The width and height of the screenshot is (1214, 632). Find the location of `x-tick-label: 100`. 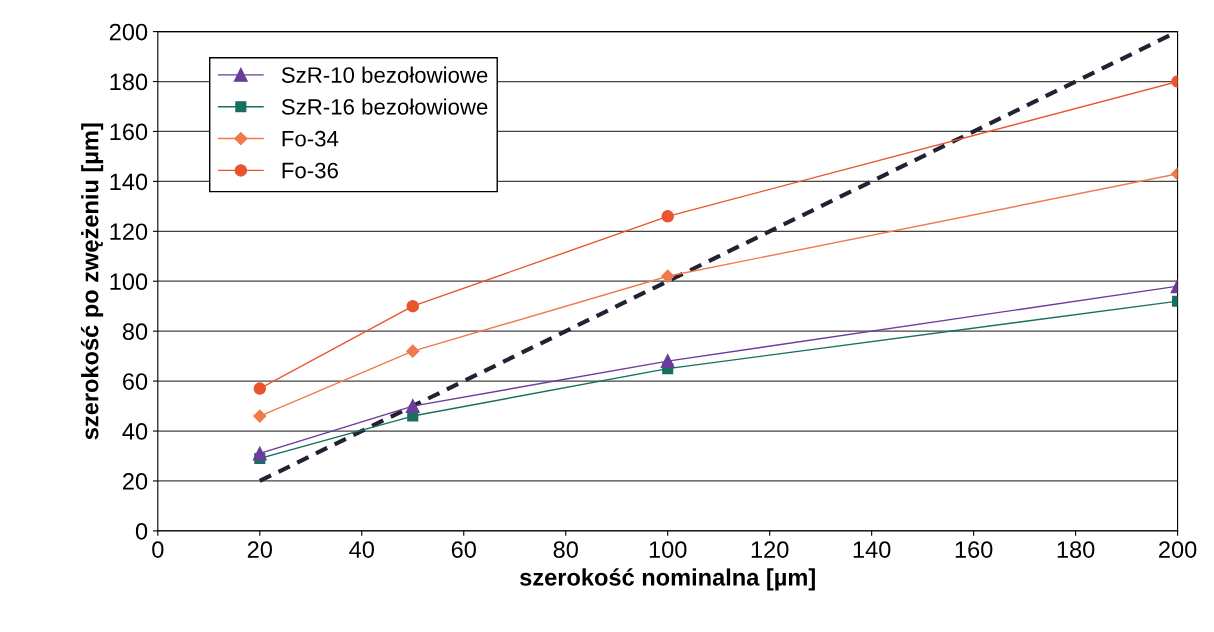

x-tick-label: 100 is located at coordinates (668, 549).